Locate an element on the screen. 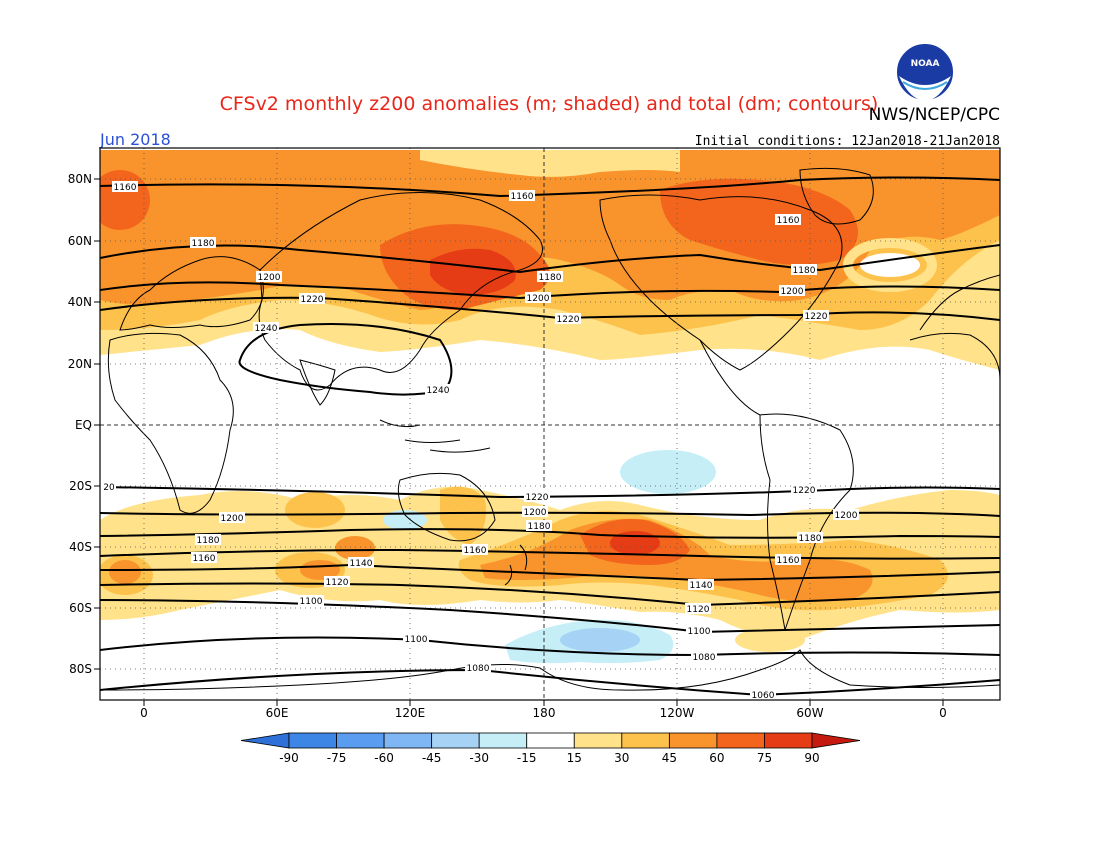  lat-label-60n: 60N is located at coordinates (80, 241).